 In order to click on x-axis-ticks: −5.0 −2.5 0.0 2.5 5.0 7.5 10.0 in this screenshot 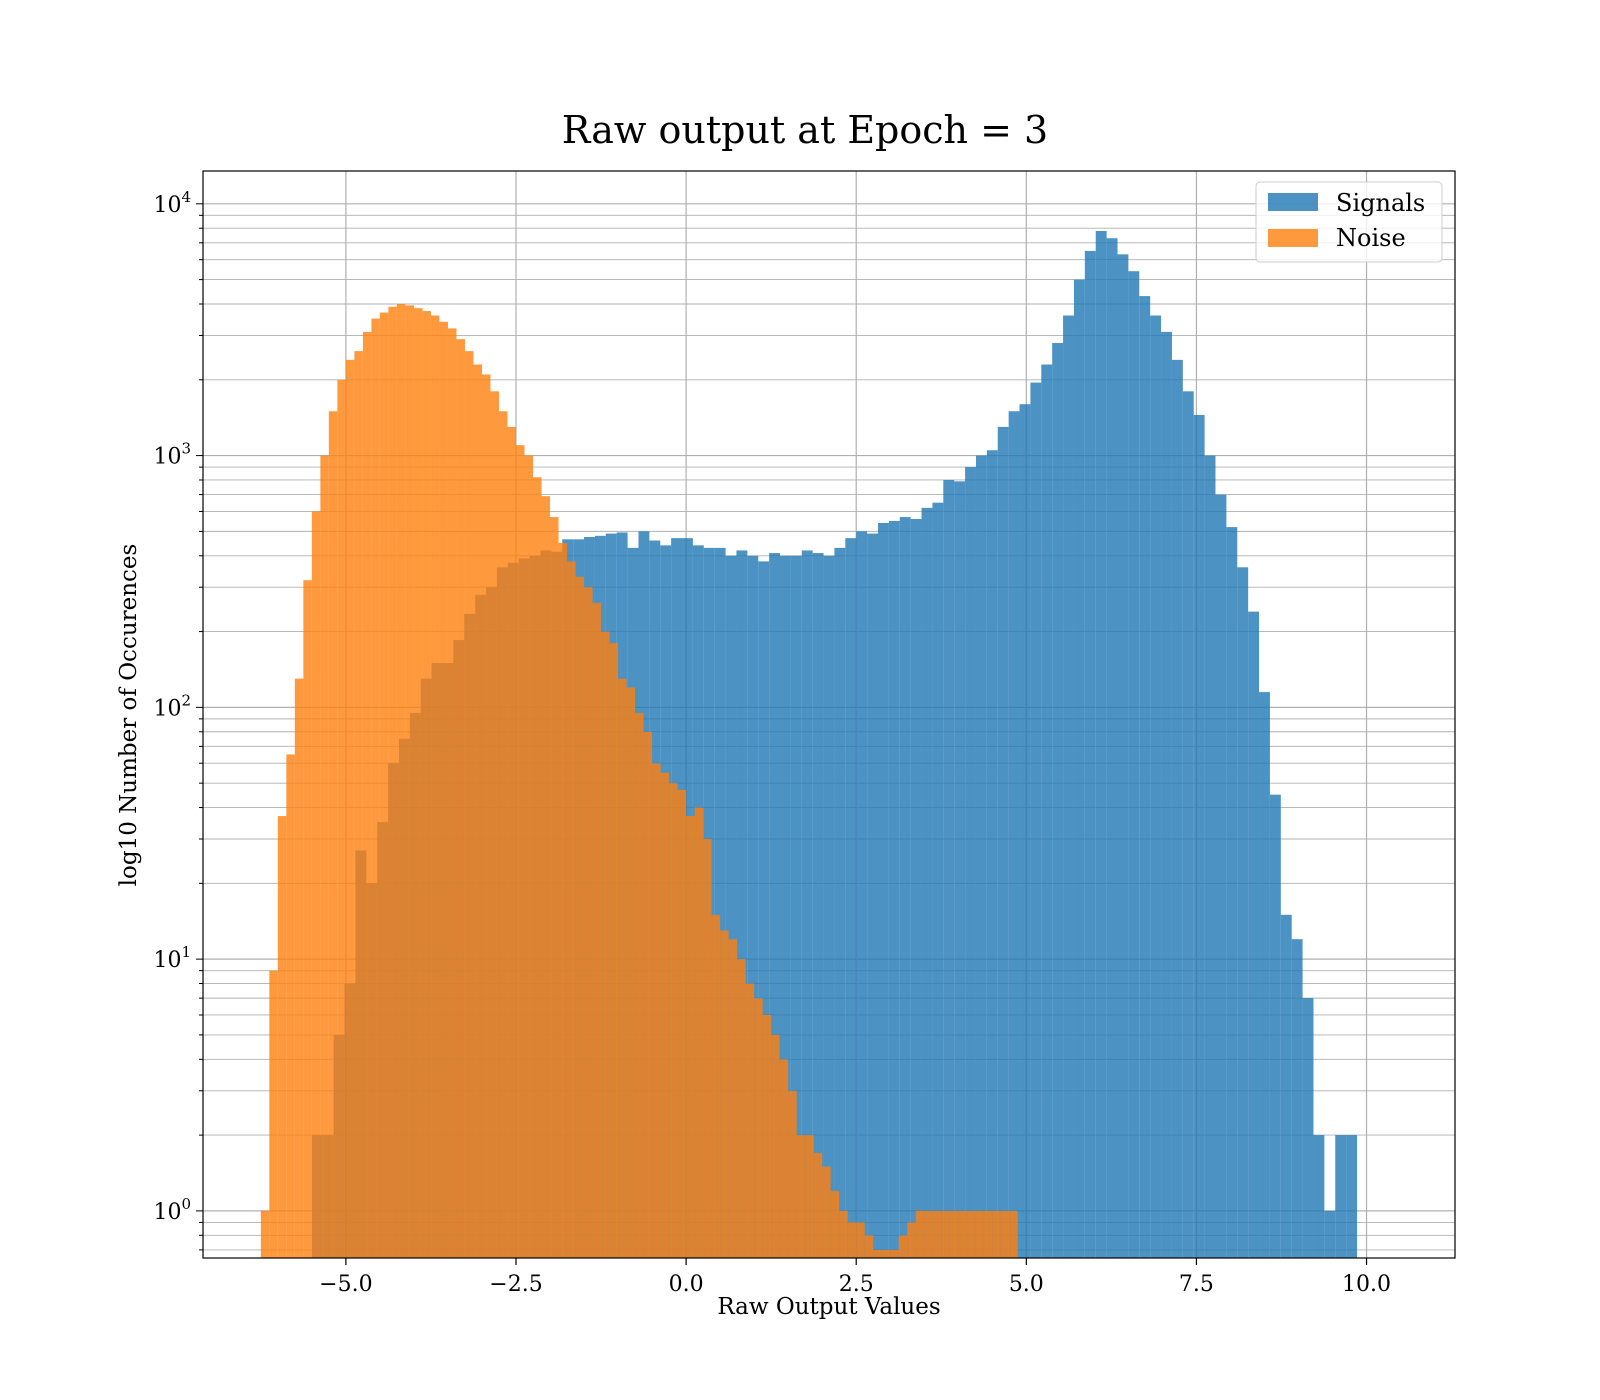, I will do `click(855, 1277)`.